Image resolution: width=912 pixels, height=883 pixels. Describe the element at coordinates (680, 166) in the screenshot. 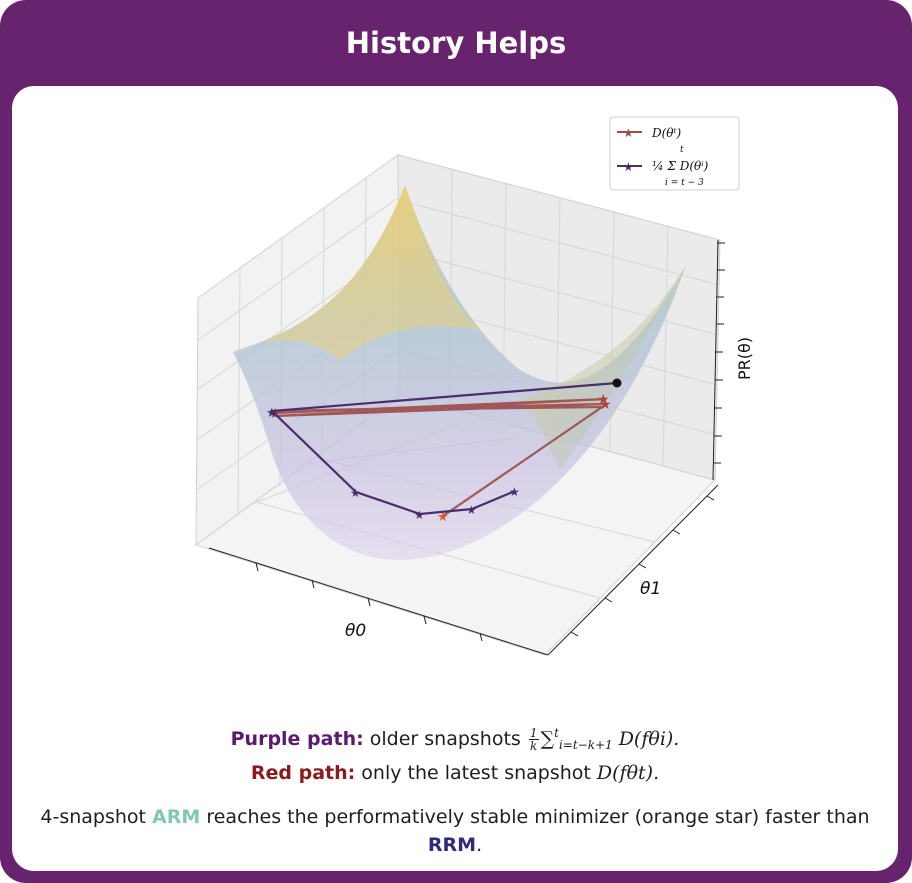

I see `legend-purple-label: ¼ Σ D(θⁱ)` at that location.